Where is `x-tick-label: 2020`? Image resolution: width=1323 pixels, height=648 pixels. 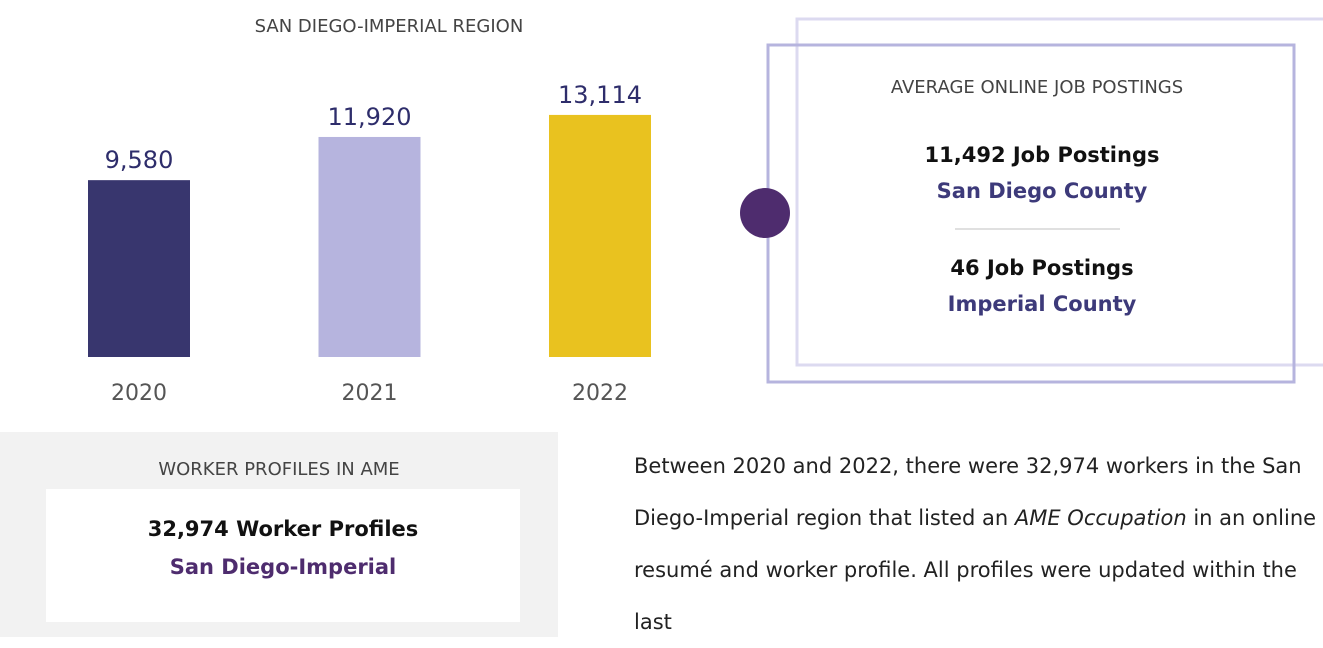 x-tick-label: 2020 is located at coordinates (139, 393).